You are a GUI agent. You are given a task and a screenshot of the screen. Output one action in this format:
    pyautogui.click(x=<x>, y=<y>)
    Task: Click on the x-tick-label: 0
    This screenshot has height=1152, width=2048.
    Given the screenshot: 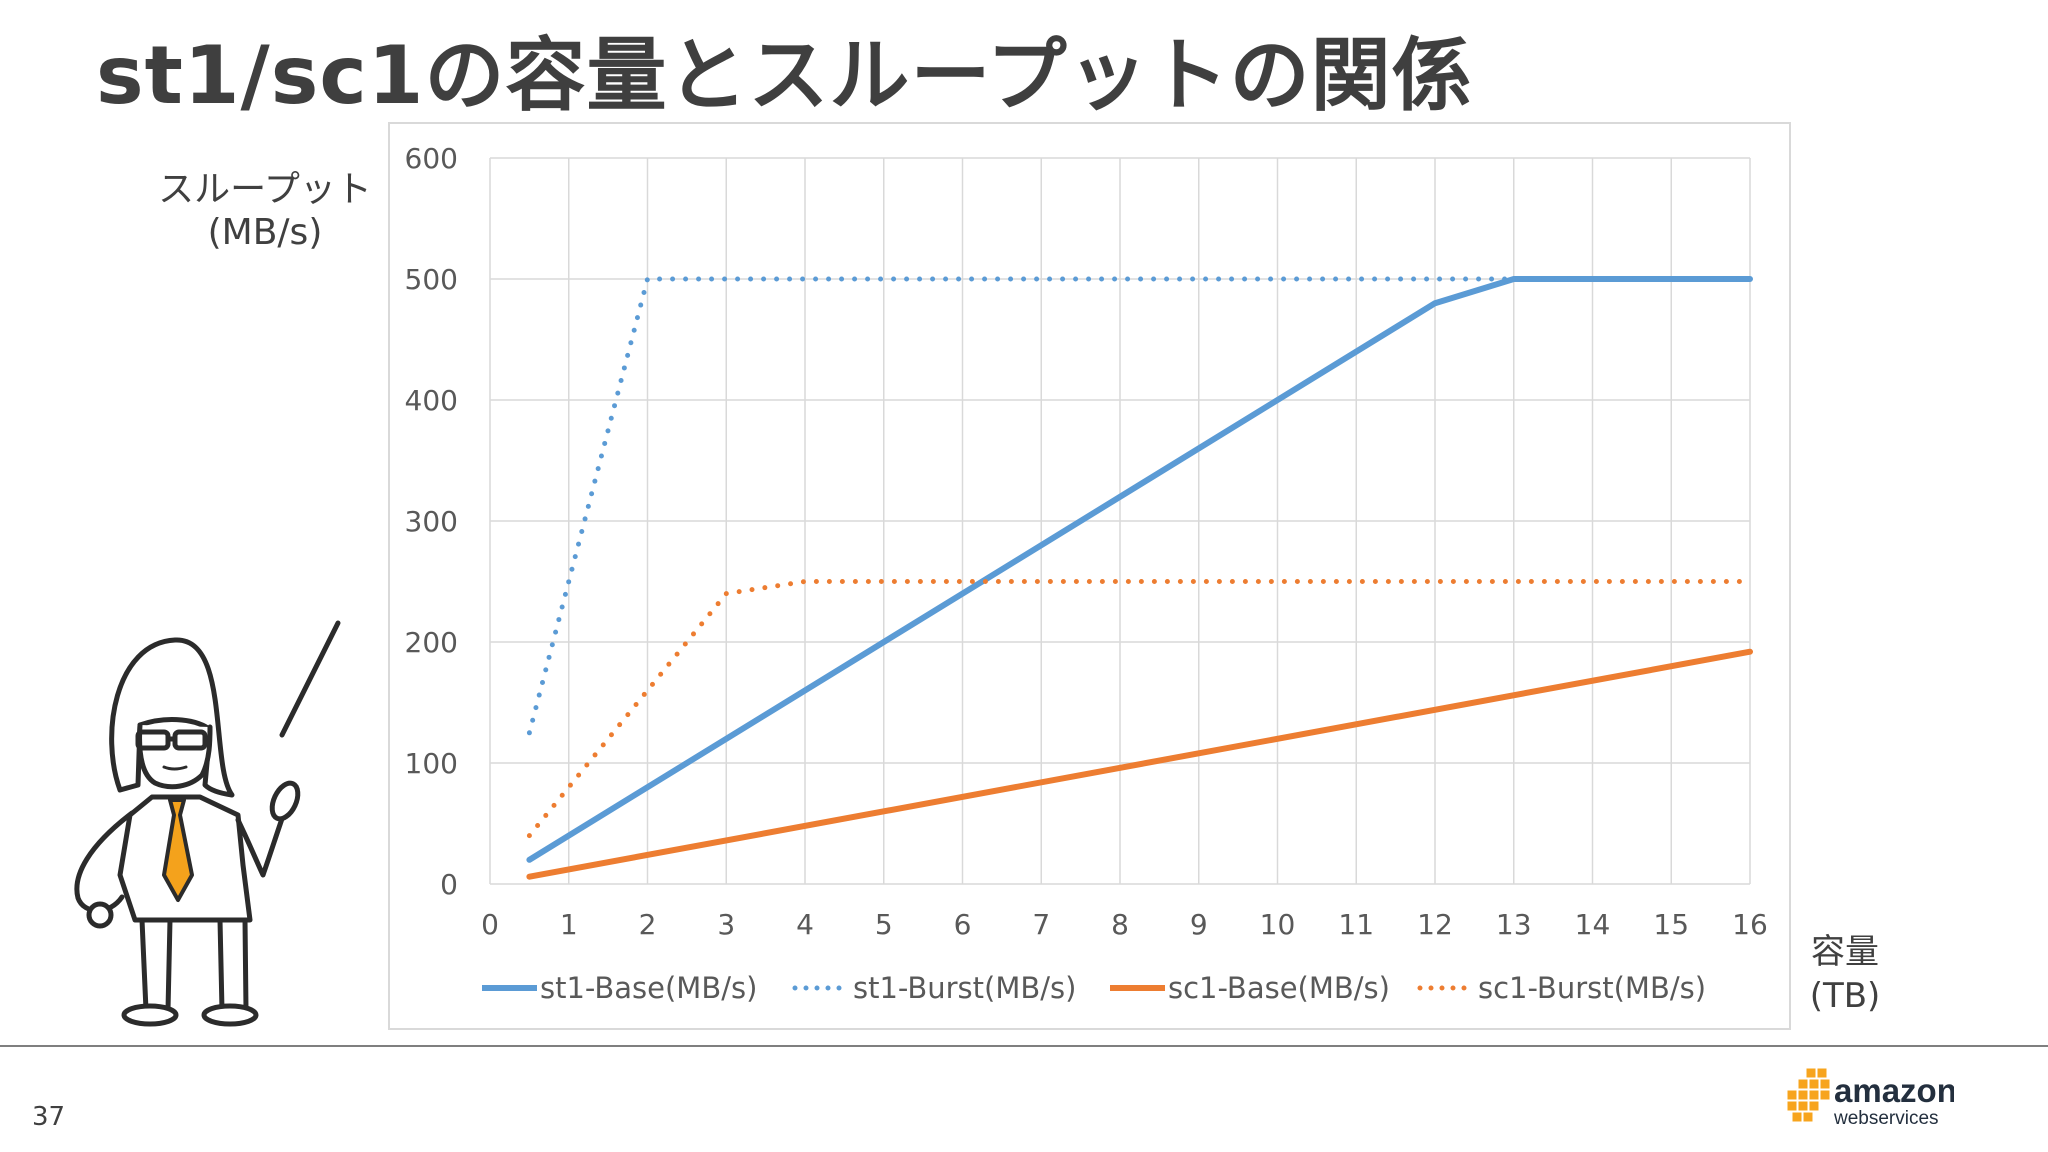 What is the action you would take?
    pyautogui.click(x=490, y=924)
    